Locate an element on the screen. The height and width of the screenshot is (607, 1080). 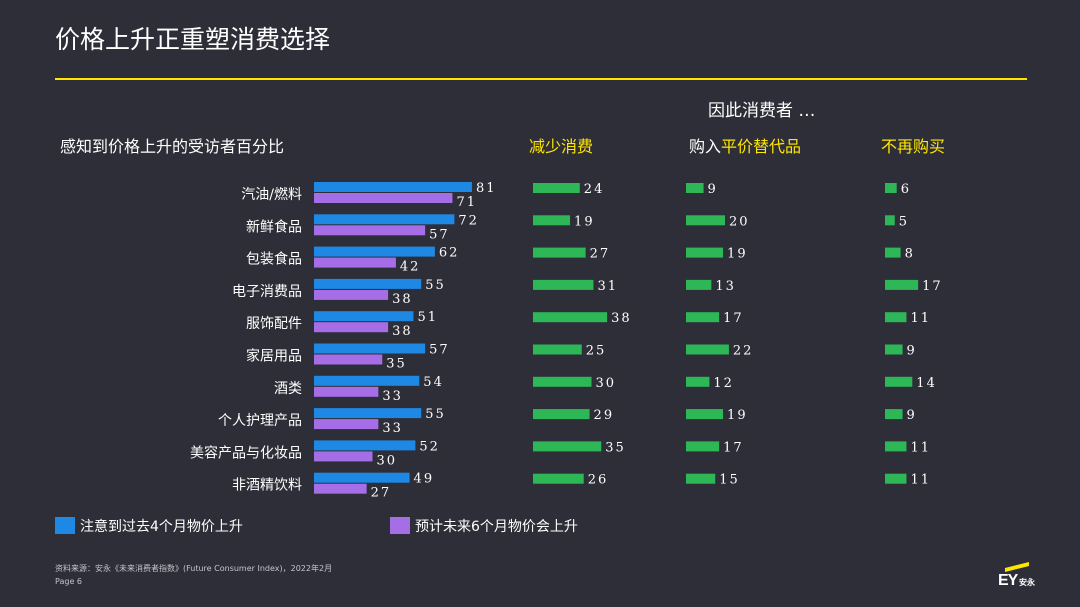
action-value-label: 20 is located at coordinates (739, 221).